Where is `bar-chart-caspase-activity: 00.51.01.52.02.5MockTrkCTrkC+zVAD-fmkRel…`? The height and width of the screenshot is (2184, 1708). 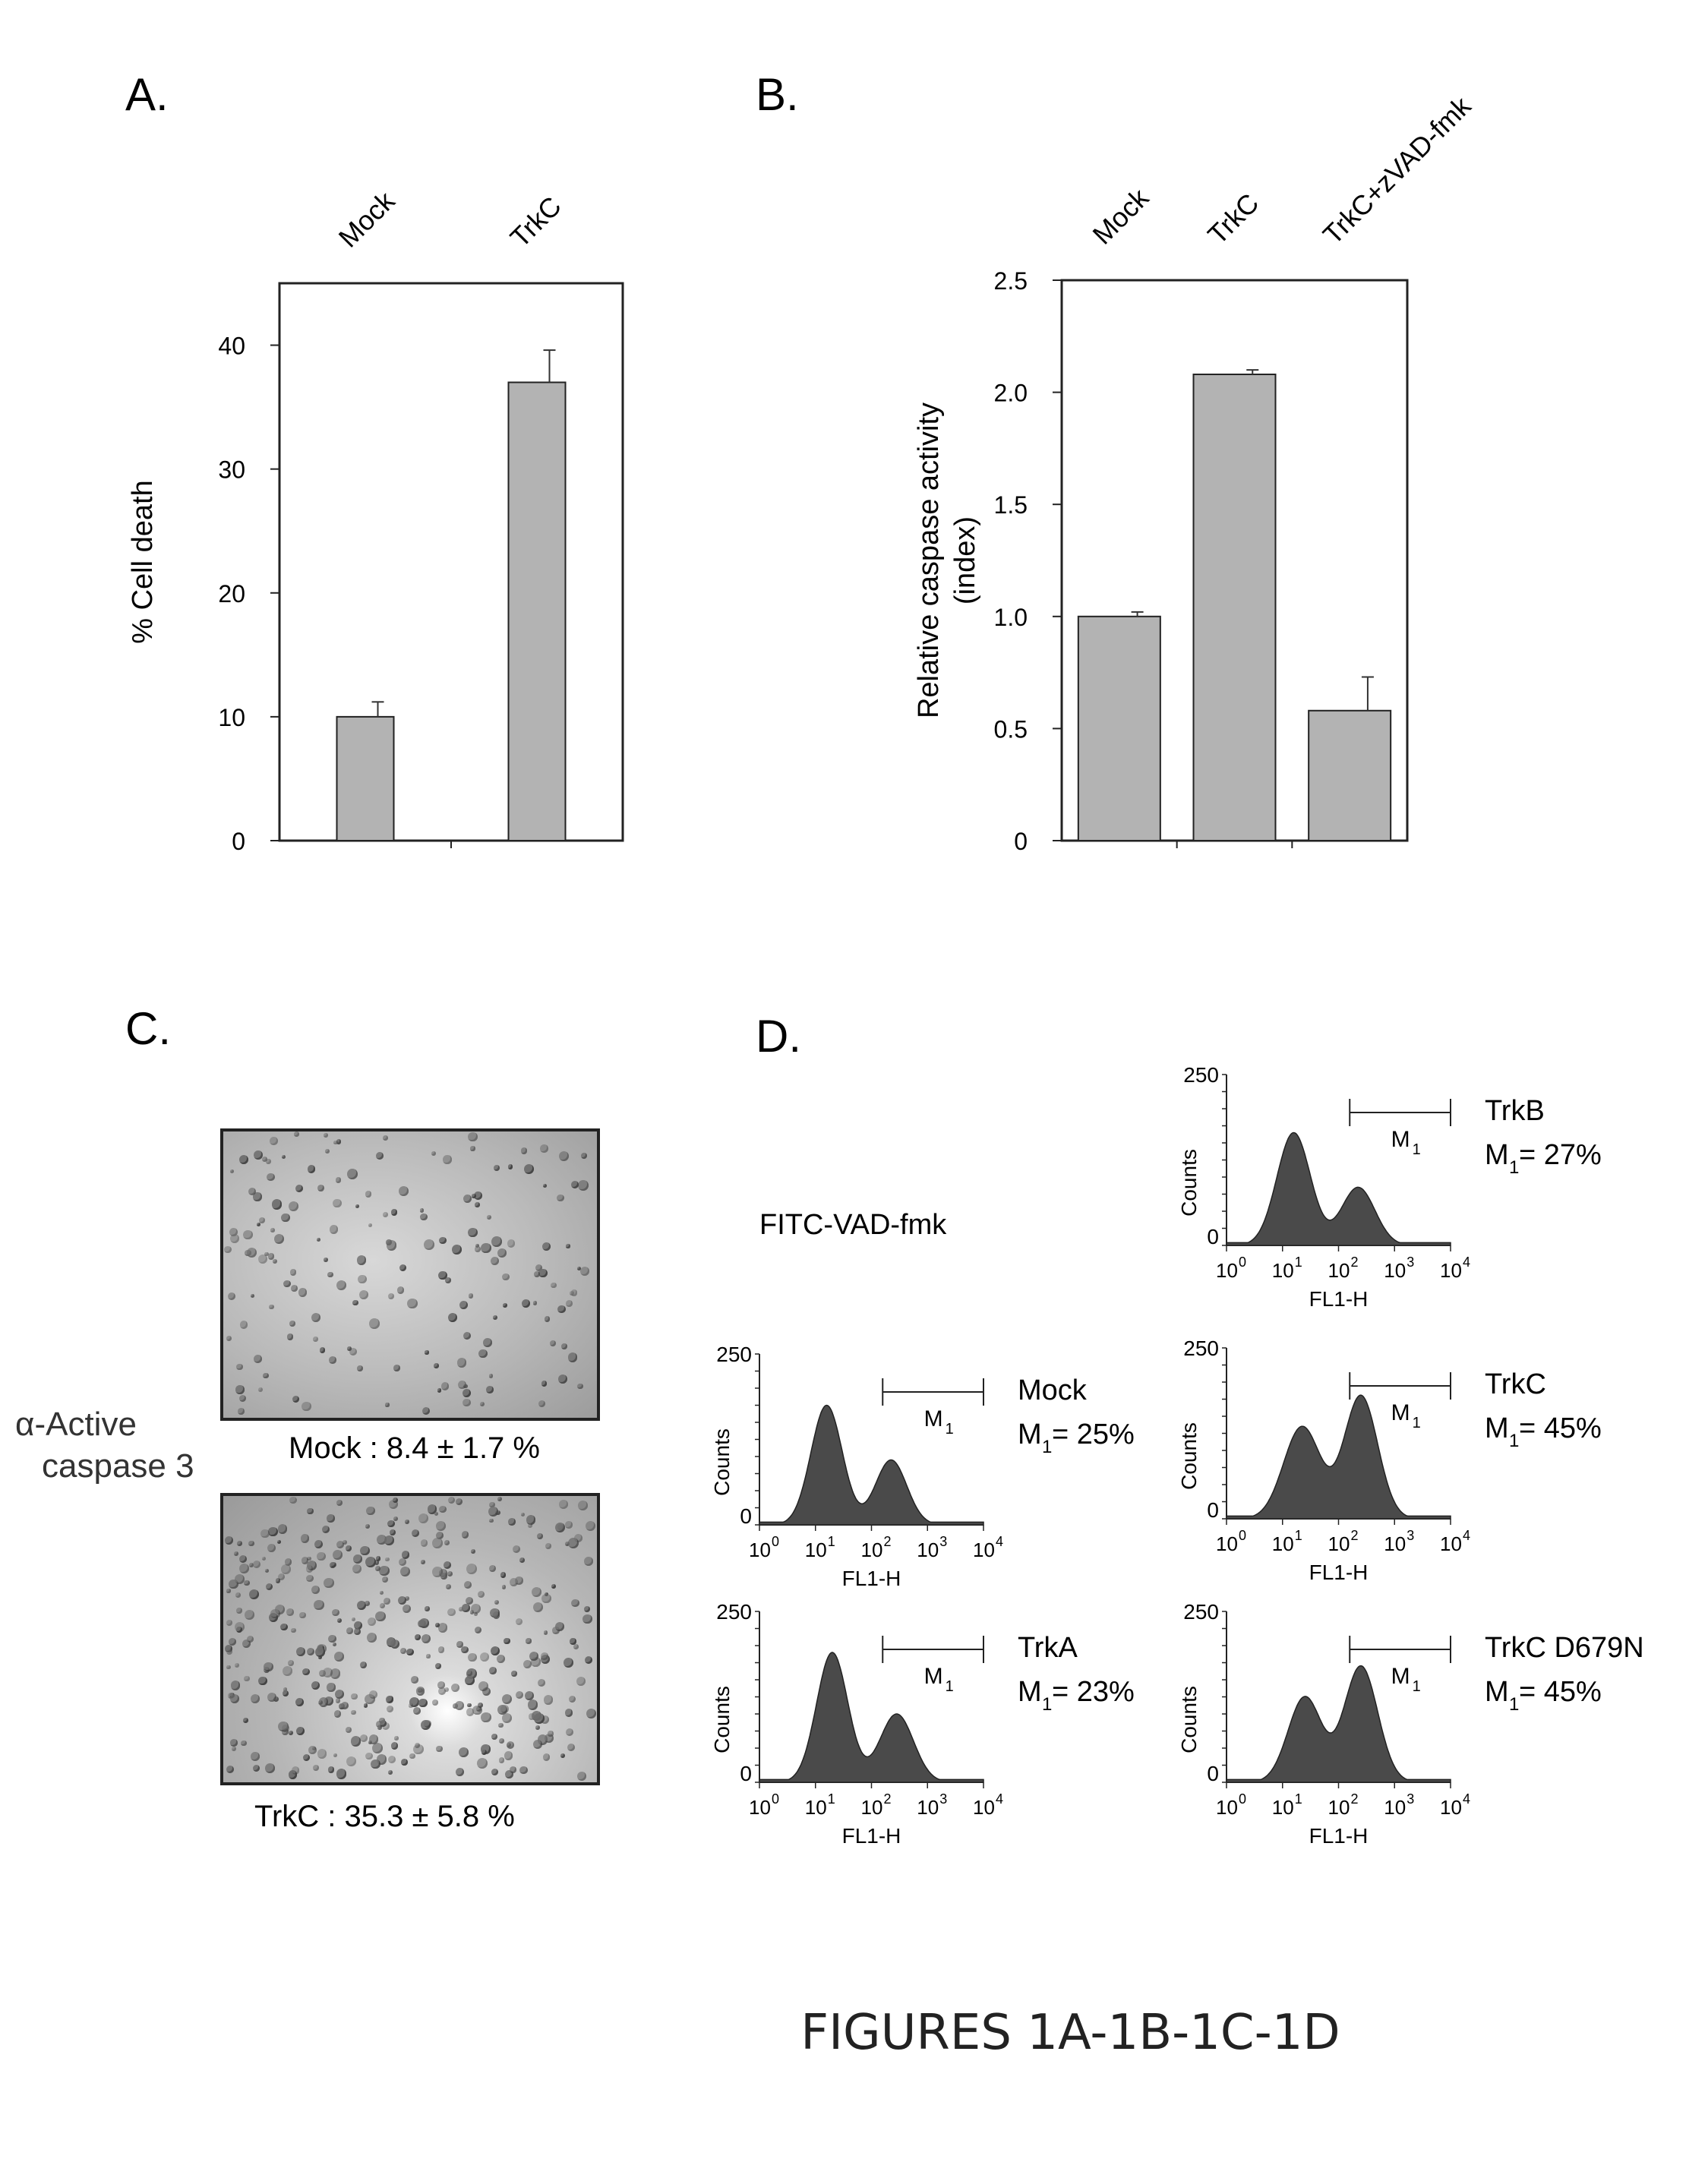
bar-chart-caspase-activity: 00.51.01.52.02.5MockTrkCTrkC+zVAD-fmkRel… is located at coordinates (1195, 472).